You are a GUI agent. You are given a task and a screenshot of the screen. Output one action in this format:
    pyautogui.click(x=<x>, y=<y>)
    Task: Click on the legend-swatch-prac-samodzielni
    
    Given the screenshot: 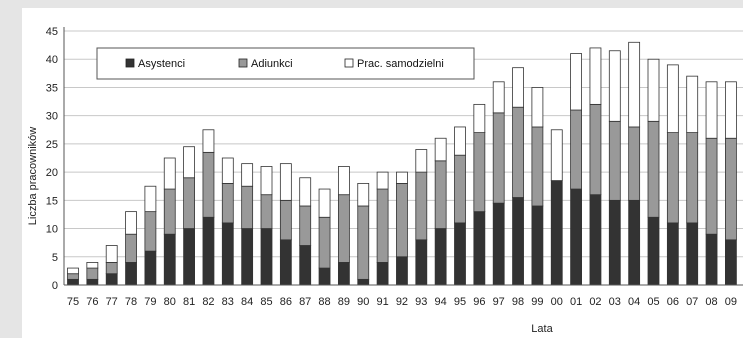 What is the action you would take?
    pyautogui.click(x=349, y=63)
    